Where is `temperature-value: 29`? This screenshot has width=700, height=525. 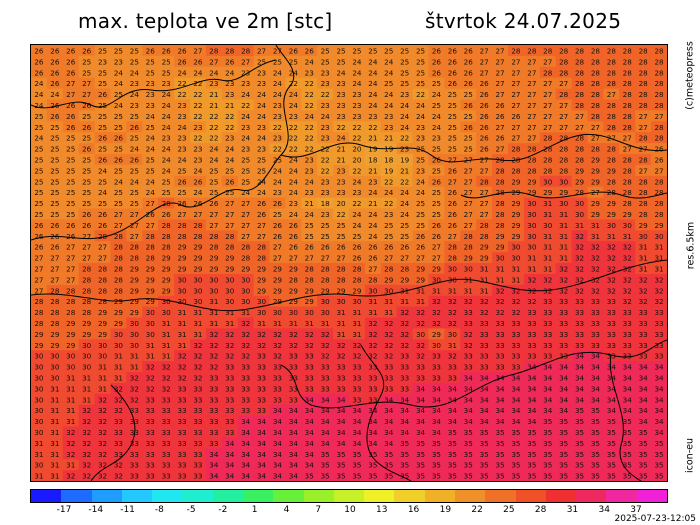
temperature-value: 29 is located at coordinates (278, 301).